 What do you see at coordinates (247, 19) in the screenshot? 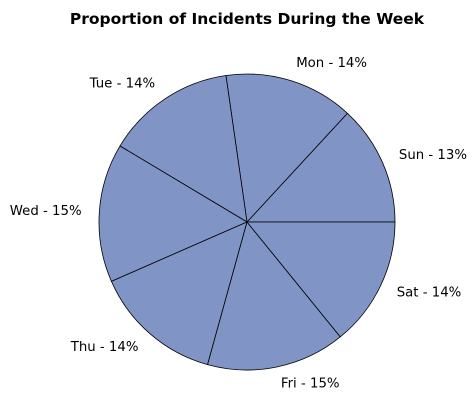
I see `chart-title: Proportion of Incidents During the Week` at bounding box center [247, 19].